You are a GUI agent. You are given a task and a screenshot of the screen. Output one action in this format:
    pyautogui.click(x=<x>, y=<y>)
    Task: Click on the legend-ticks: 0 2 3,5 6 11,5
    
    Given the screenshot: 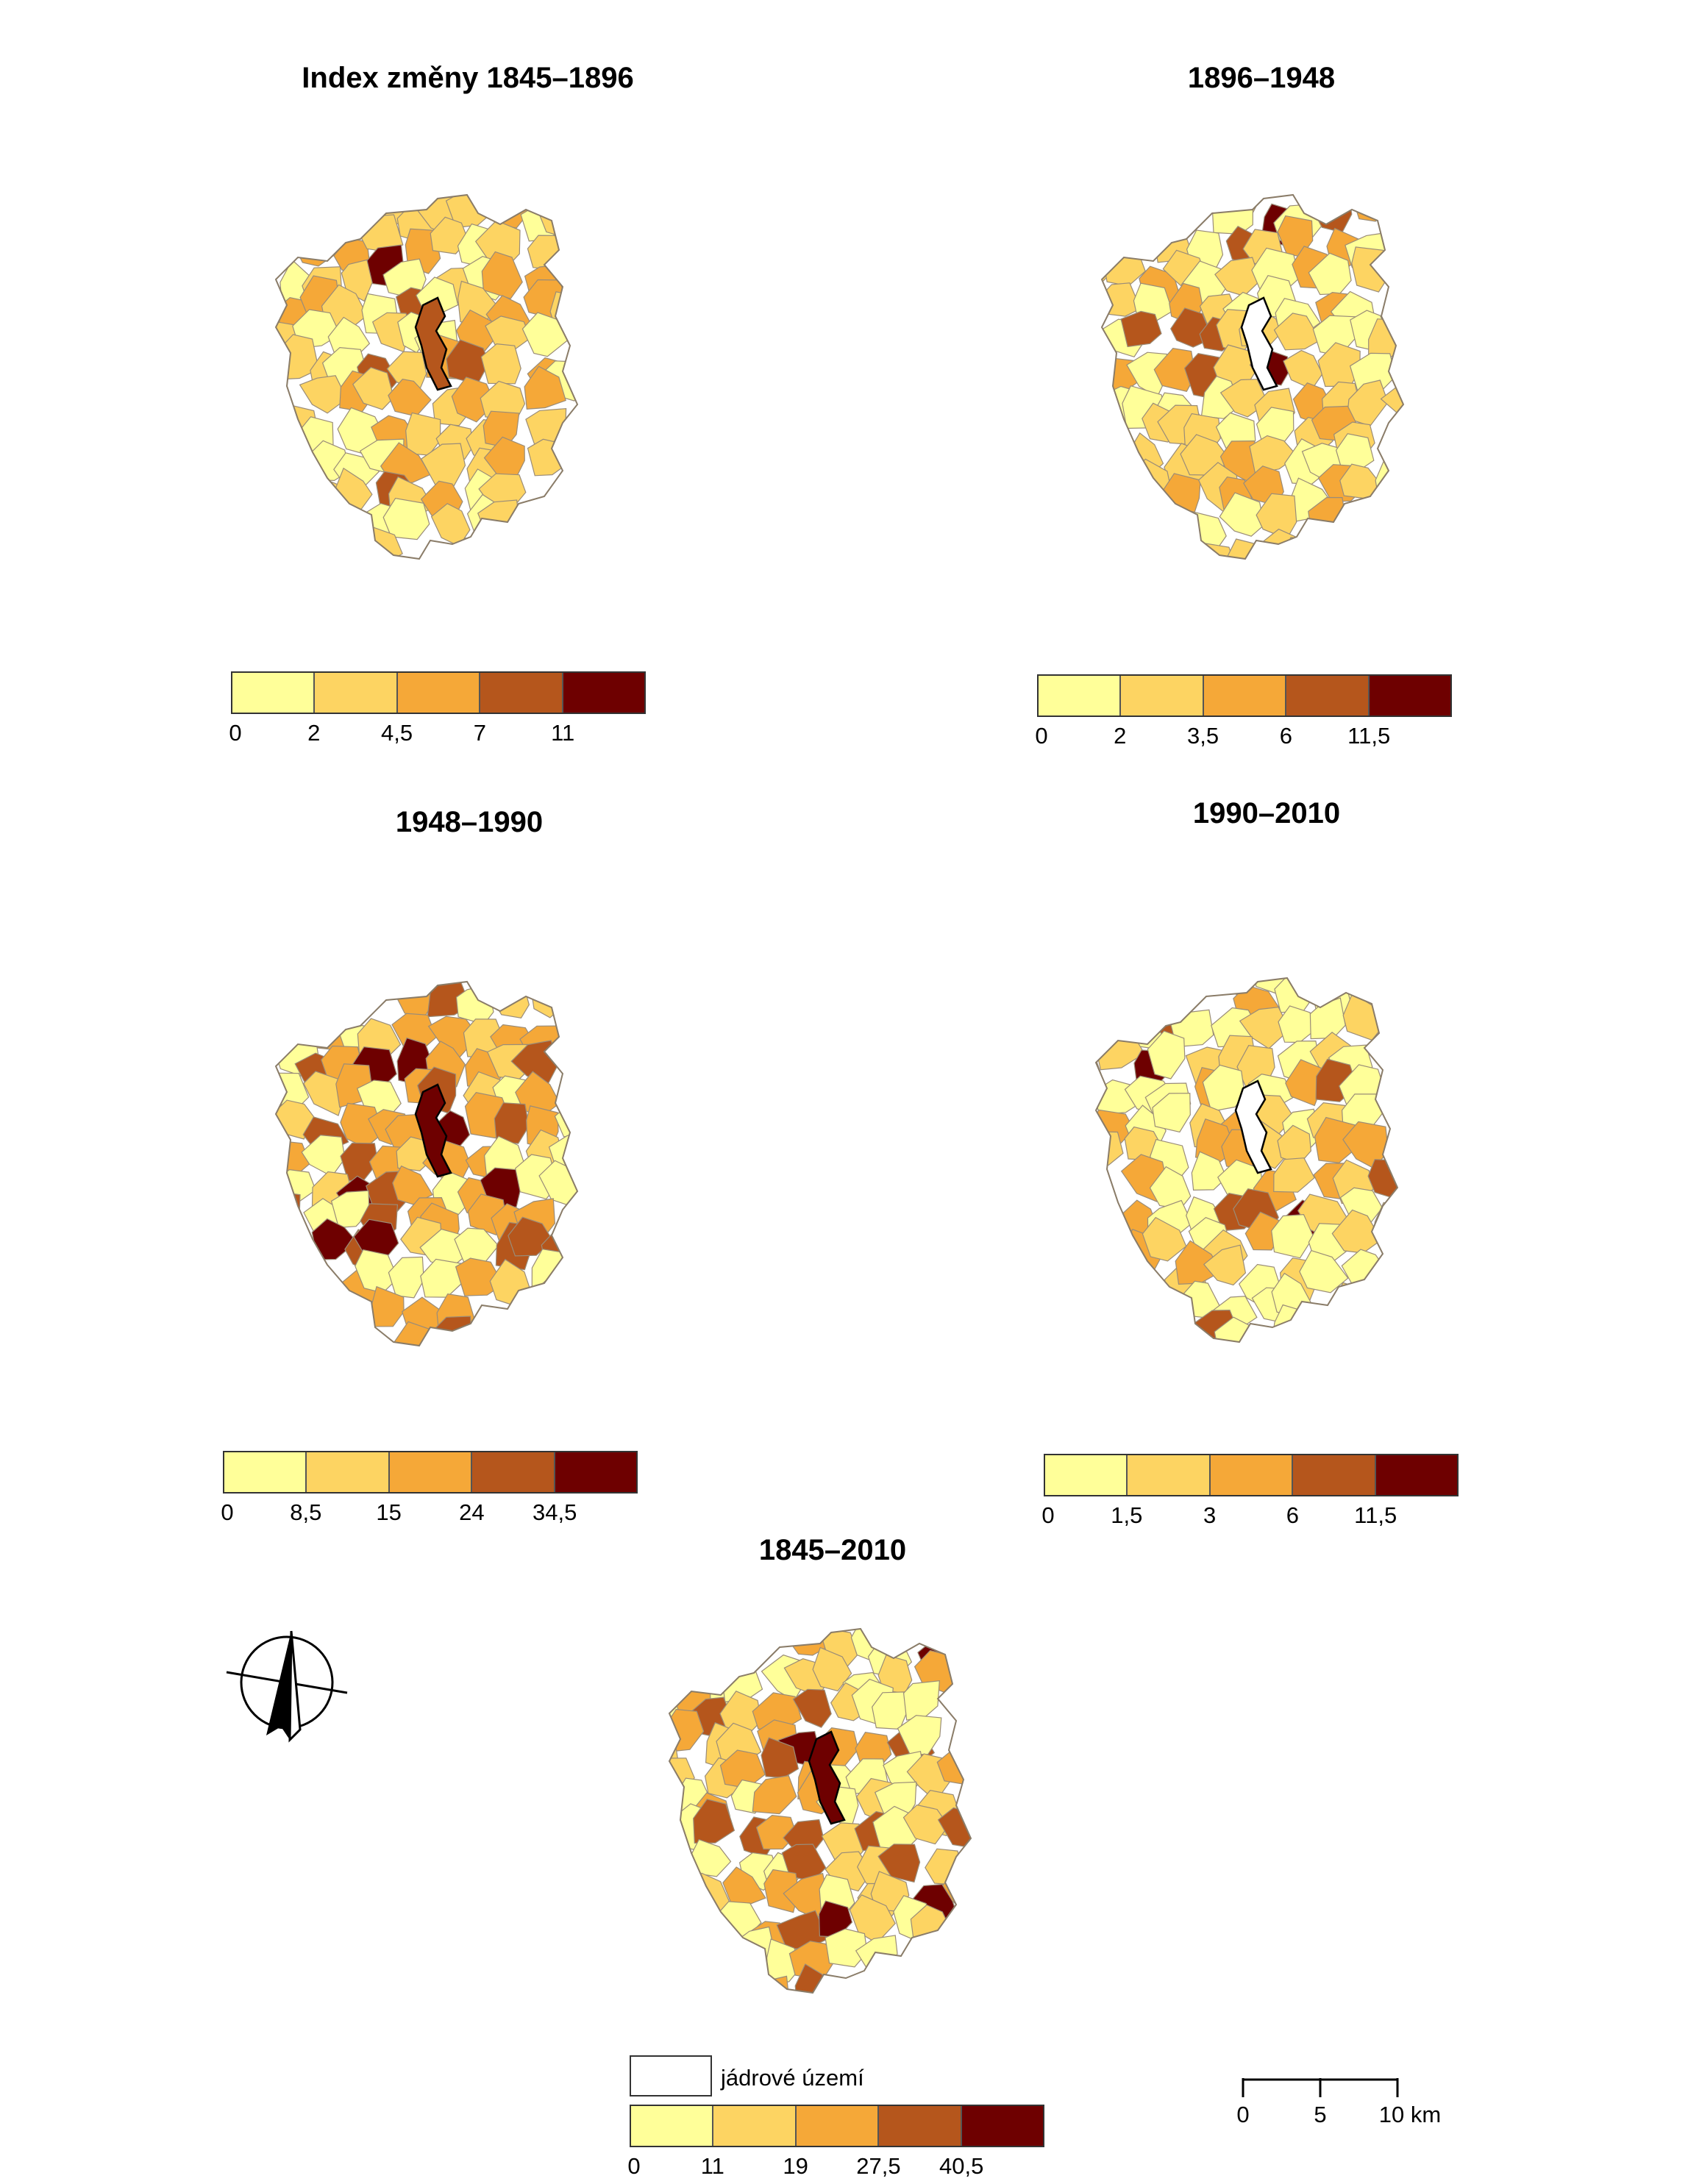 What is the action you would take?
    pyautogui.click(x=1243, y=733)
    